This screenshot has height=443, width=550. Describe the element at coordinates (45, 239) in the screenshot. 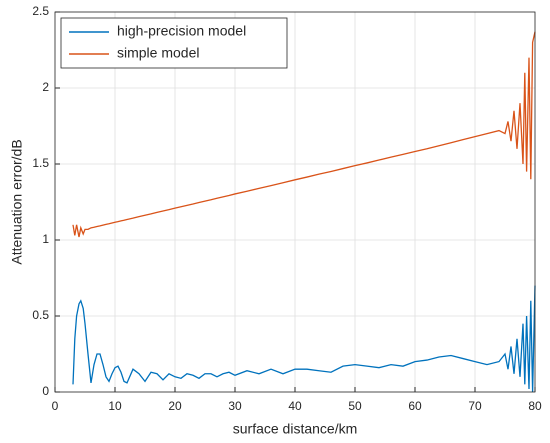

I see `y-tick-label: 1` at that location.